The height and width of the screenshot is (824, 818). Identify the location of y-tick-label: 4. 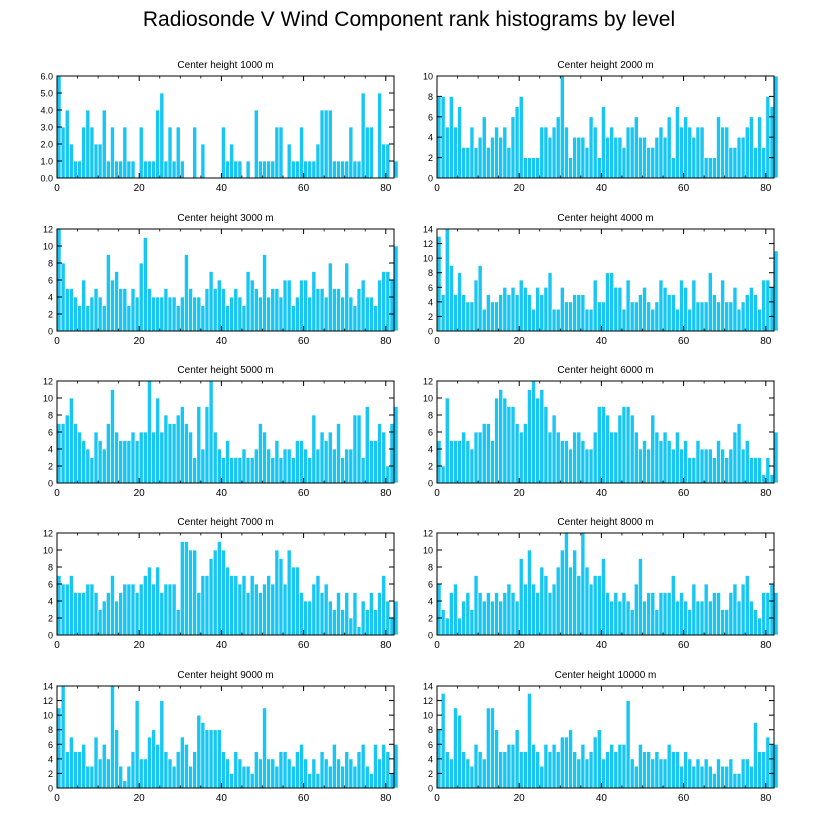
(50, 298).